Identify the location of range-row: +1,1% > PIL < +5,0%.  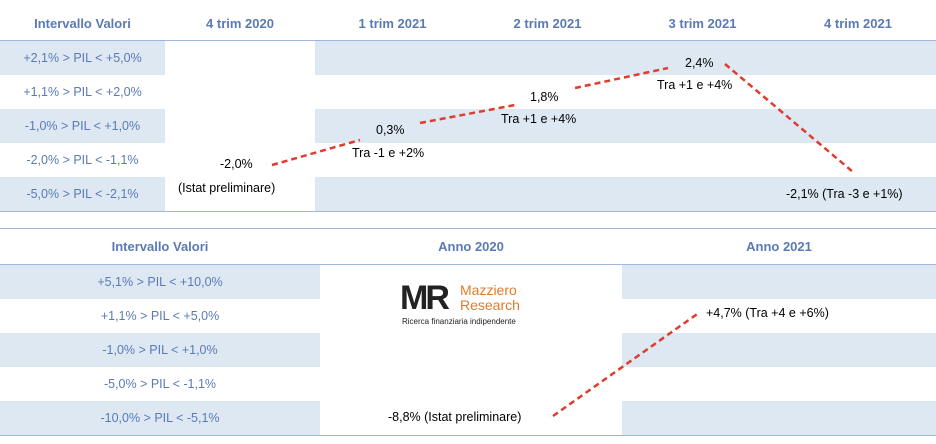
(468, 316).